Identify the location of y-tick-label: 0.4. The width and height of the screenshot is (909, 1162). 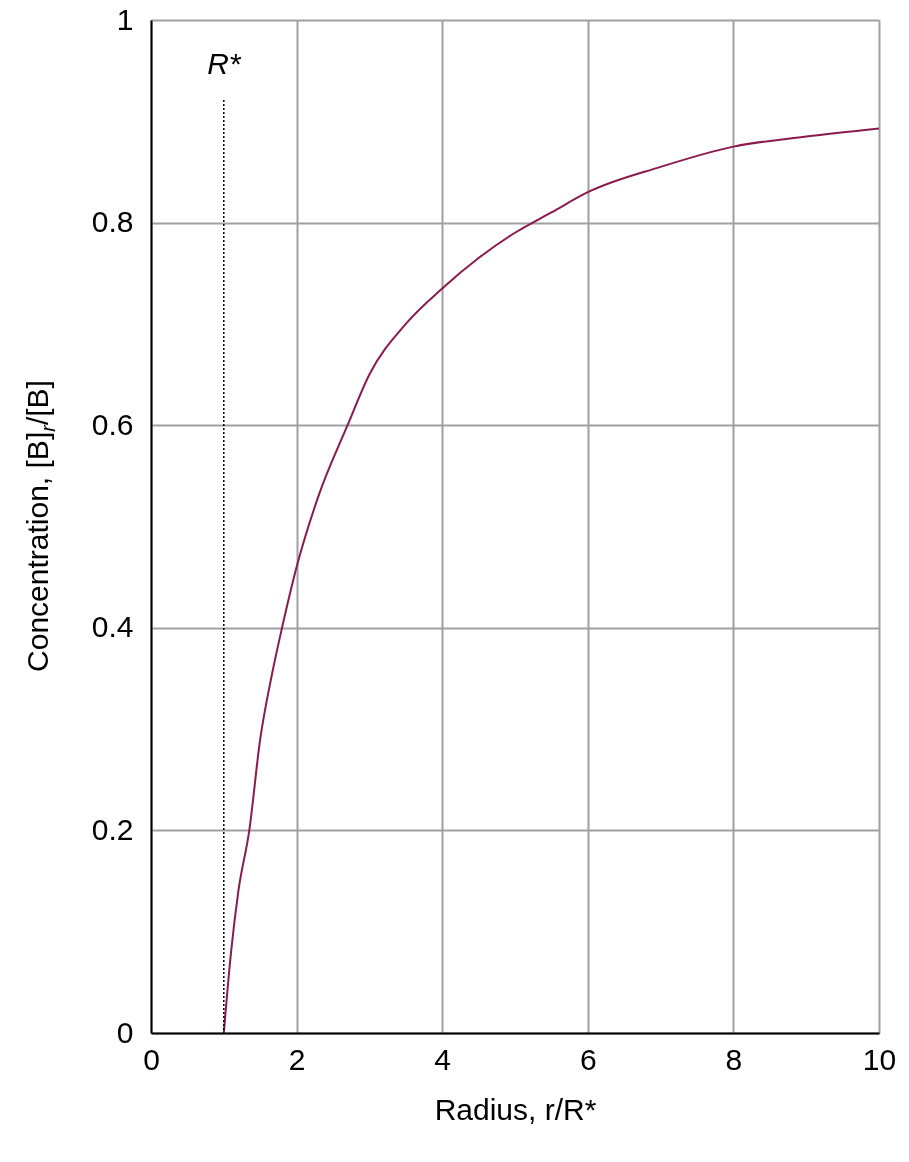
(112, 627).